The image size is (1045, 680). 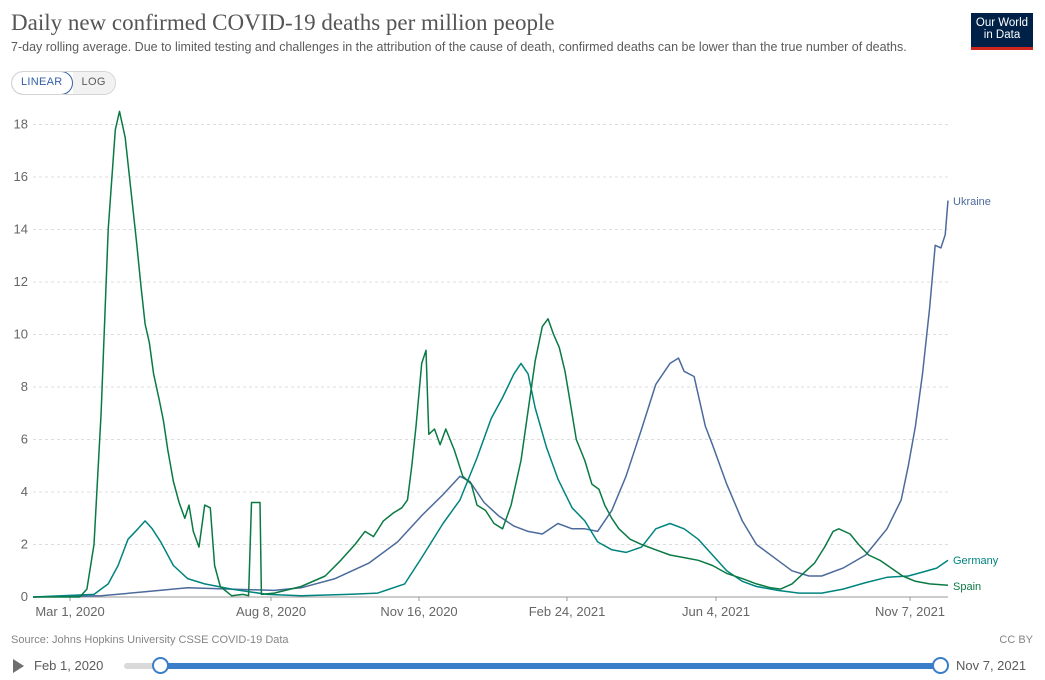 What do you see at coordinates (910, 611) in the screenshot?
I see `x-tick-label: Nov 7, 2021` at bounding box center [910, 611].